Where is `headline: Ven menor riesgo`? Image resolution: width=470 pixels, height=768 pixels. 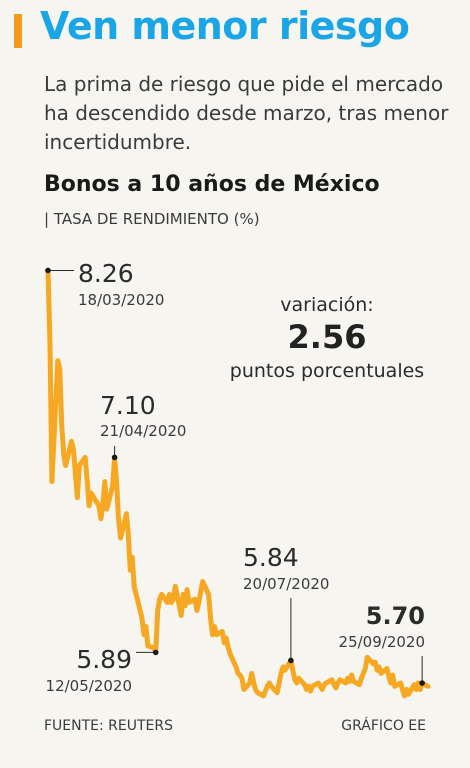 headline: Ven menor riesgo is located at coordinates (225, 26).